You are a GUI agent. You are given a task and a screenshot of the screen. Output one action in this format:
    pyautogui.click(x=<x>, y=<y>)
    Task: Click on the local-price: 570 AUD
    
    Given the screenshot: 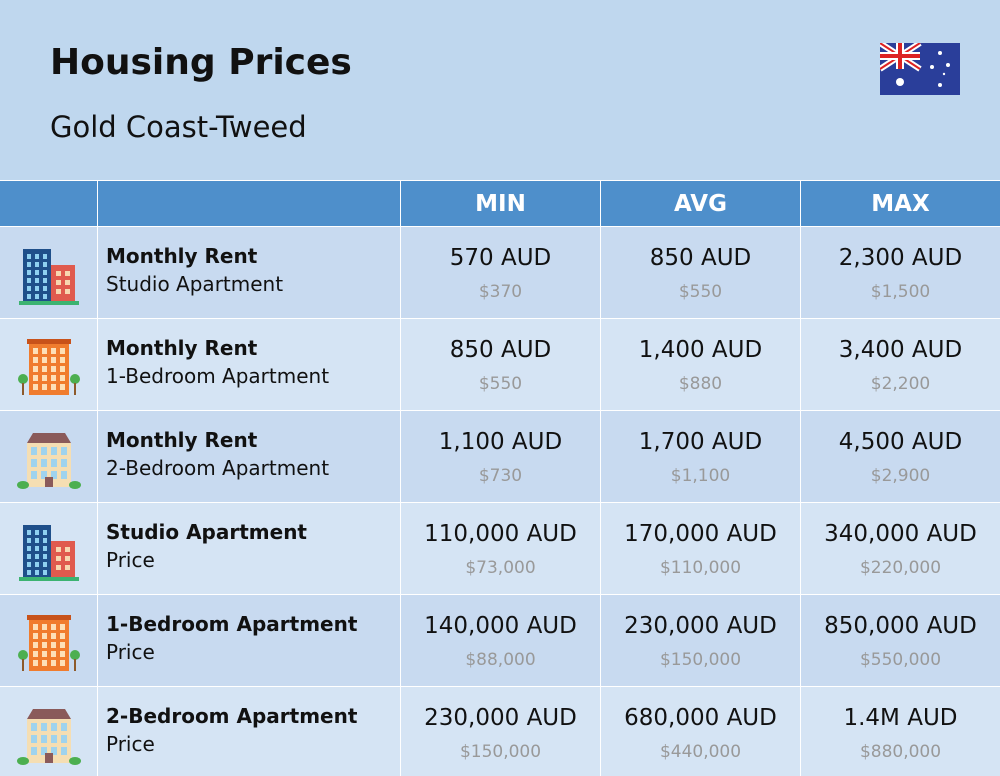 What is the action you would take?
    pyautogui.click(x=500, y=258)
    